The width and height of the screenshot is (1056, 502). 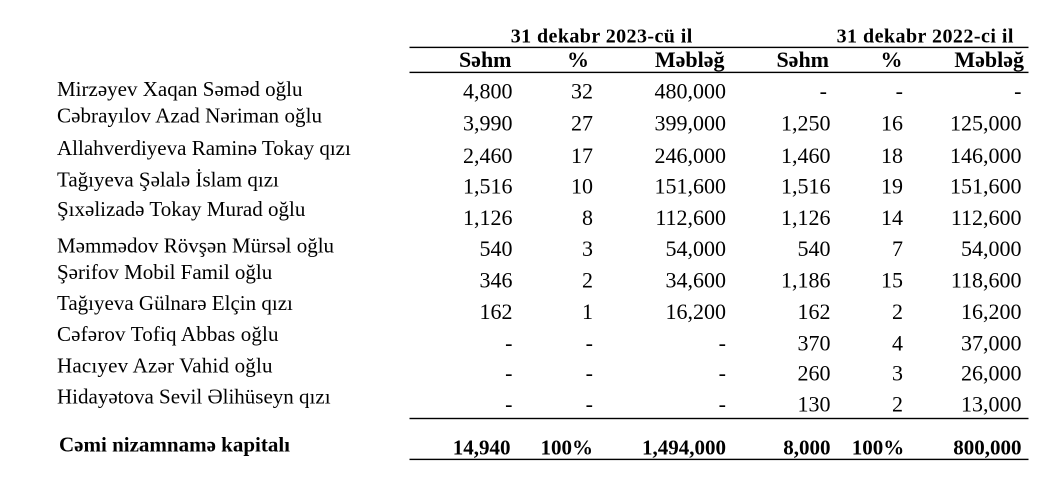 I want to click on svg-text: Məmmədov Rövşən Mürsəl oğlu, so click(x=196, y=245).